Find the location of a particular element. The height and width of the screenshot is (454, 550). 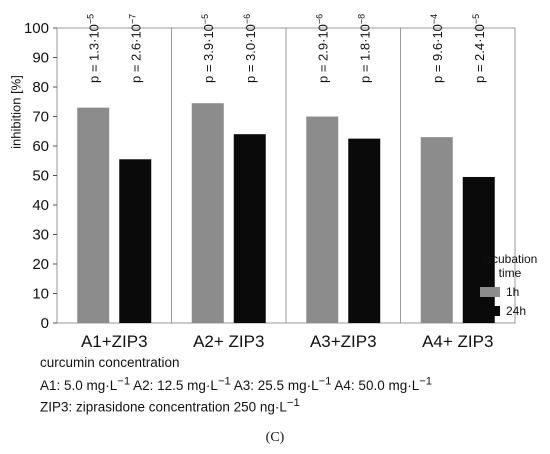

concentration-item: A2: 12.5 mg·L−1 is located at coordinates (182, 384).